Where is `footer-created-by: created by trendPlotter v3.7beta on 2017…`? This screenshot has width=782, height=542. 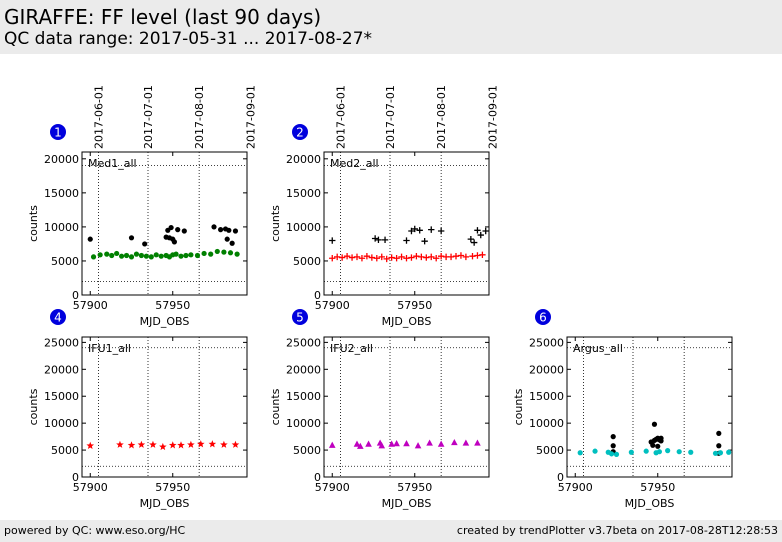 footer-created-by: created by trendPlotter v3.7beta on 2017… is located at coordinates (617, 530).